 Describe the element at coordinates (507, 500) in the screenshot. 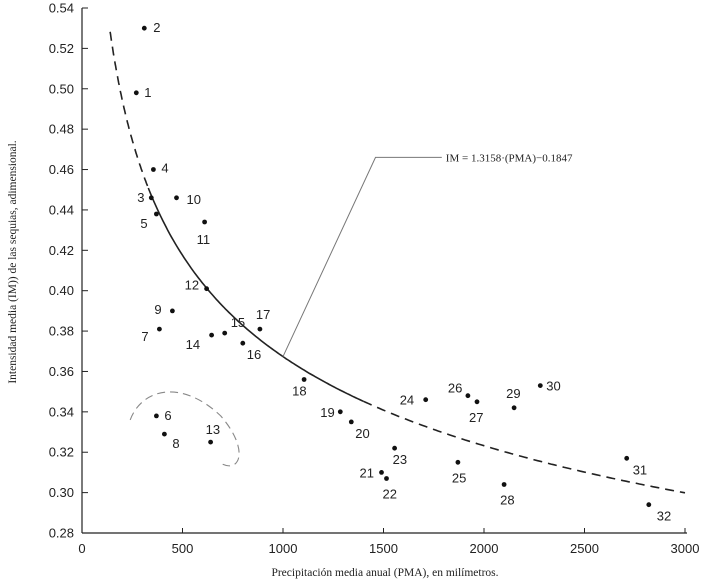

I see `point-label-28: 28` at that location.